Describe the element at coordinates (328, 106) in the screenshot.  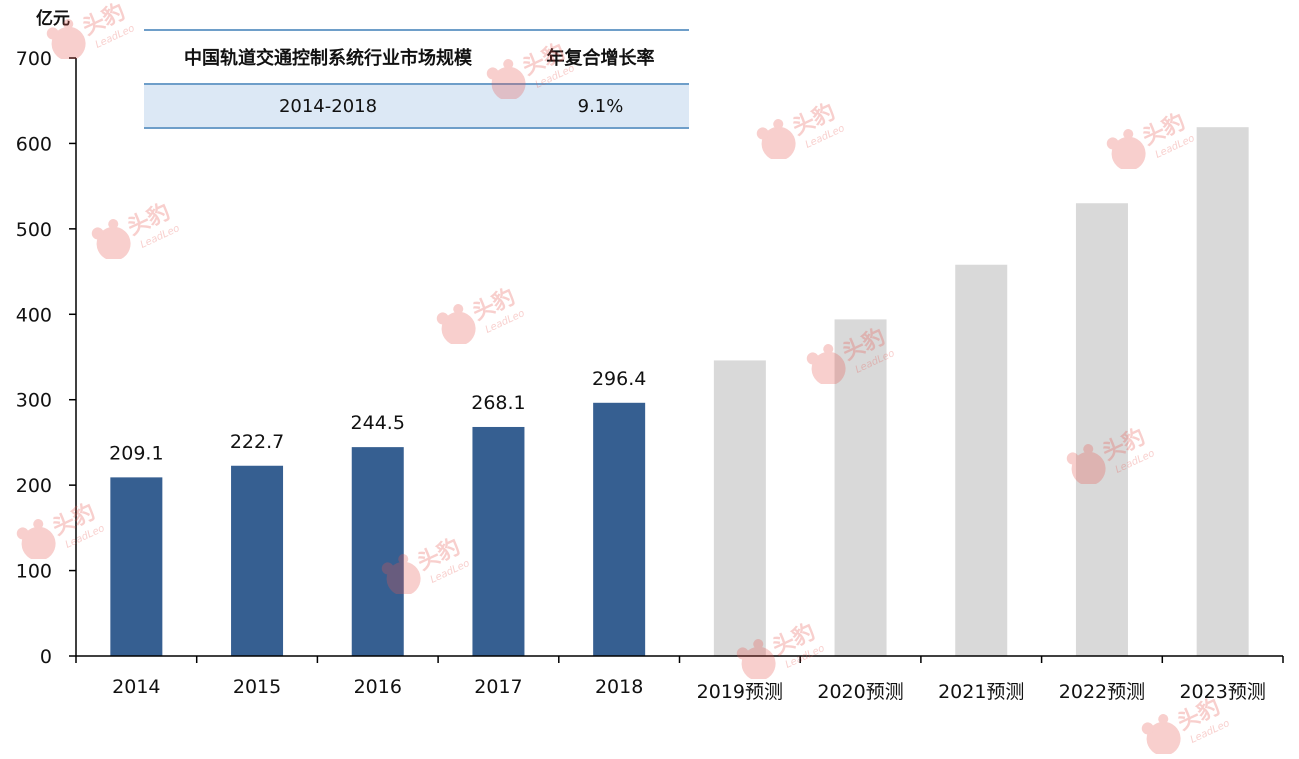
I see `cagr-period: 2014-2018` at that location.